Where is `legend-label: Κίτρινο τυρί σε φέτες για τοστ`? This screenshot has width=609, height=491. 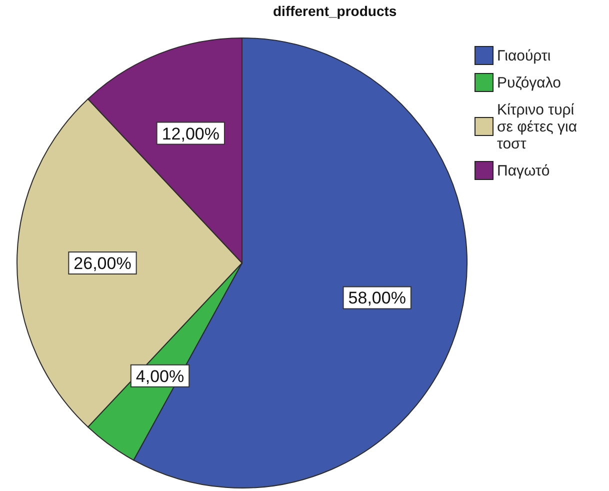
legend-label: Κίτρινο τυρί σε φέτες για τοστ is located at coordinates (537, 127).